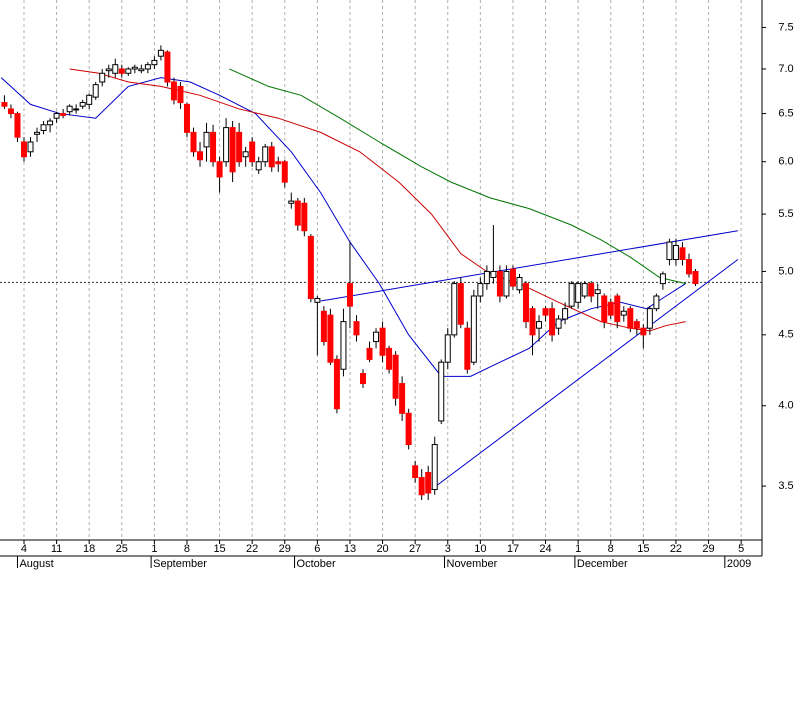 The height and width of the screenshot is (720, 806). What do you see at coordinates (545, 549) in the screenshot?
I see `x-tick-label: 24` at bounding box center [545, 549].